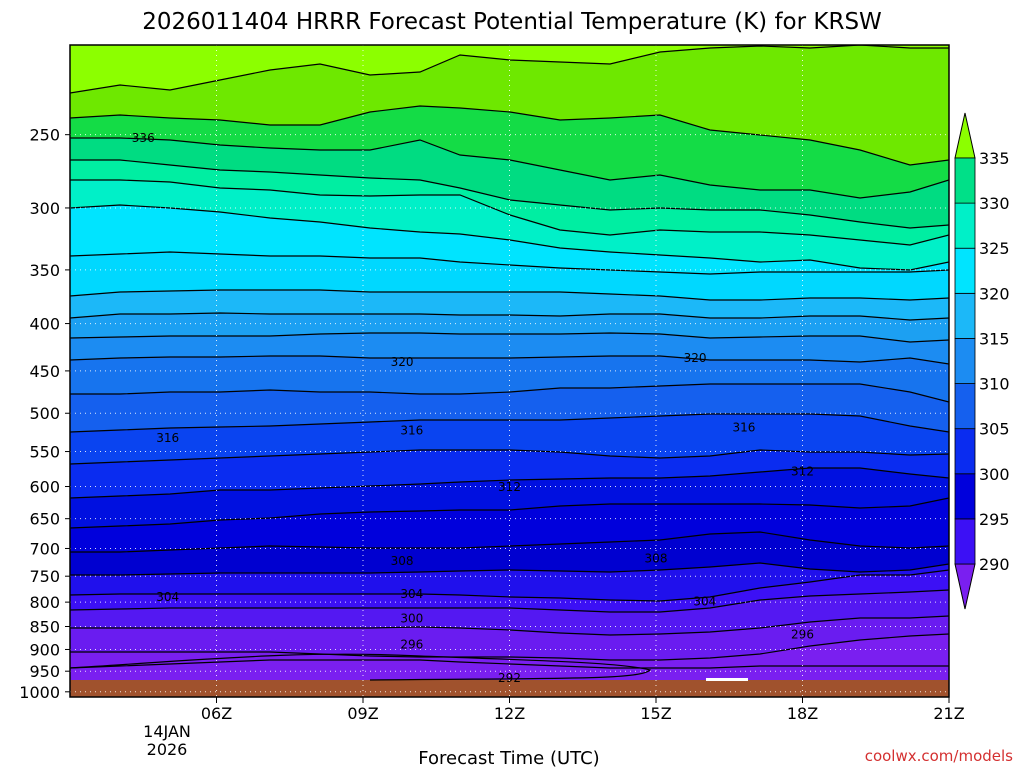  Describe the element at coordinates (216, 713) in the screenshot. I see `x-tick-label: 06Z` at that location.